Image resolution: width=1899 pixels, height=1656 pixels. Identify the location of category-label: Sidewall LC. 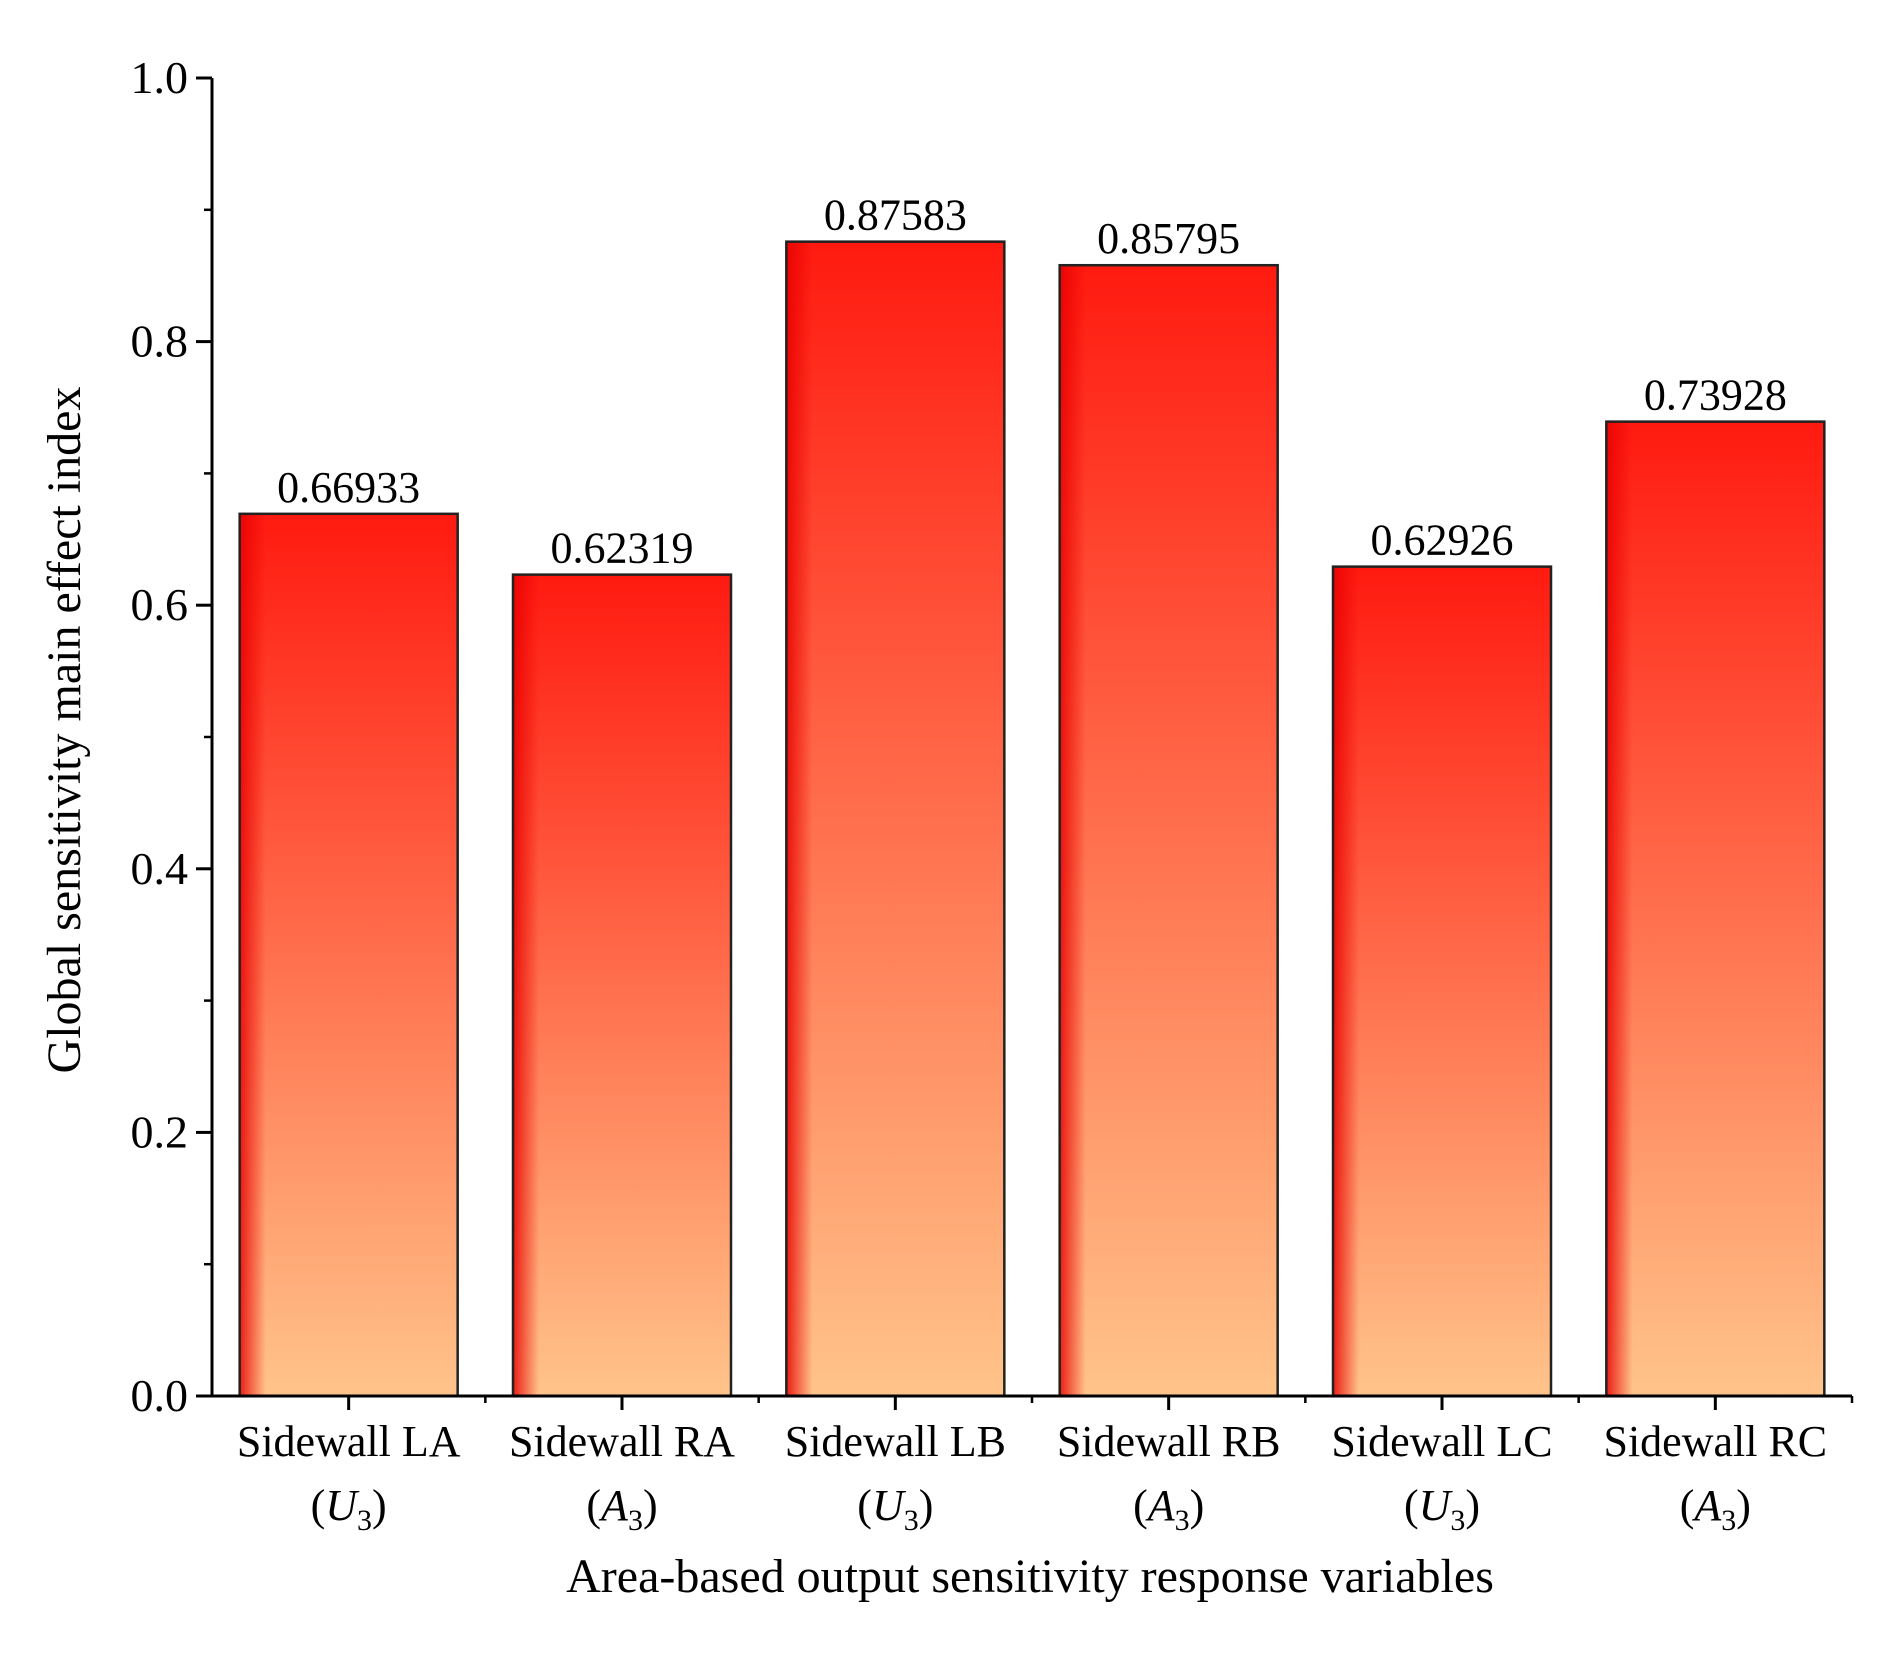
(1441, 1441).